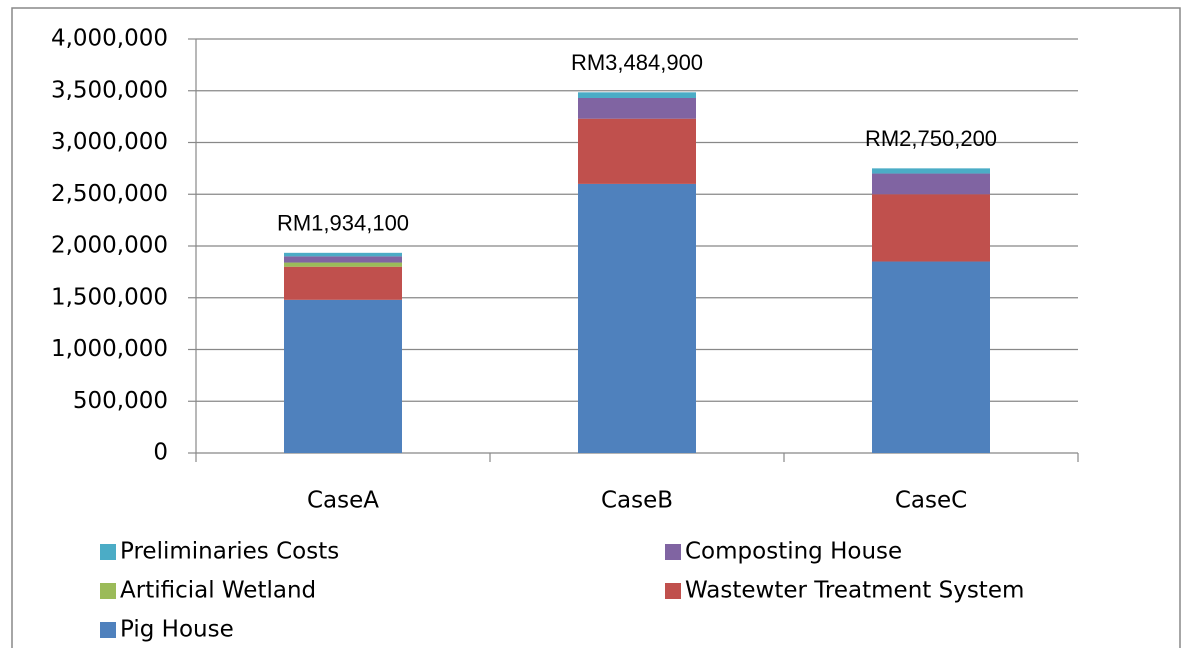 The height and width of the screenshot is (648, 1187). I want to click on x-tick-label: CaseC, so click(931, 501).